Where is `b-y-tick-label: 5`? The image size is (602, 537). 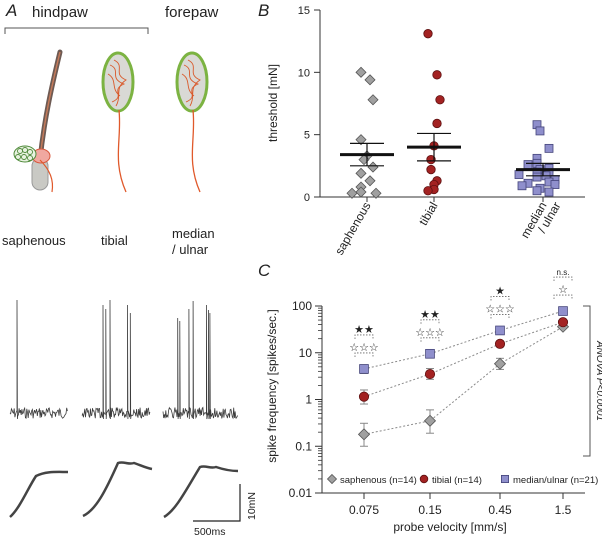 b-y-tick-label: 5 is located at coordinates (307, 136).